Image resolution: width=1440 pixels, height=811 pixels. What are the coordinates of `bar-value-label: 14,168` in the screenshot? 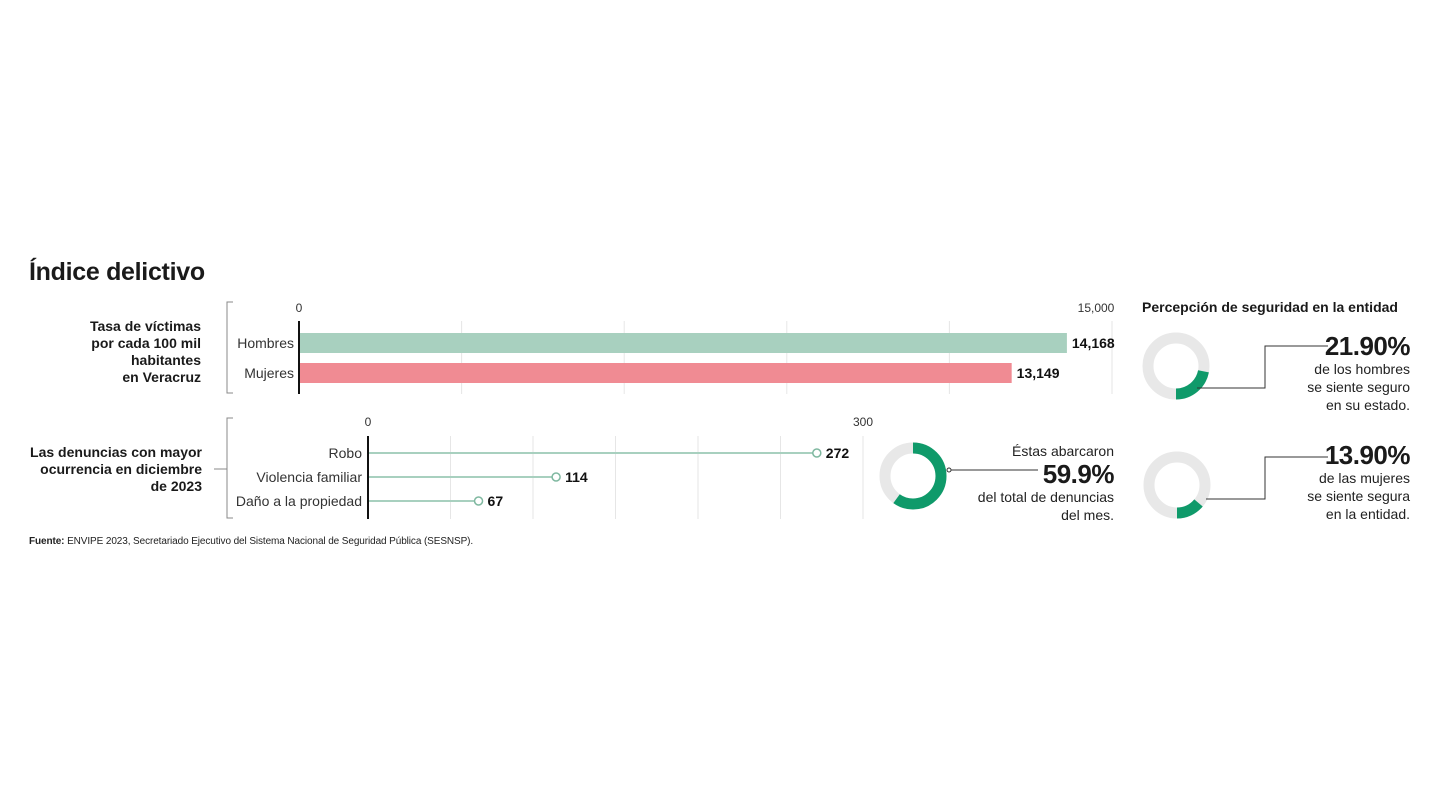 It's located at (1093, 343).